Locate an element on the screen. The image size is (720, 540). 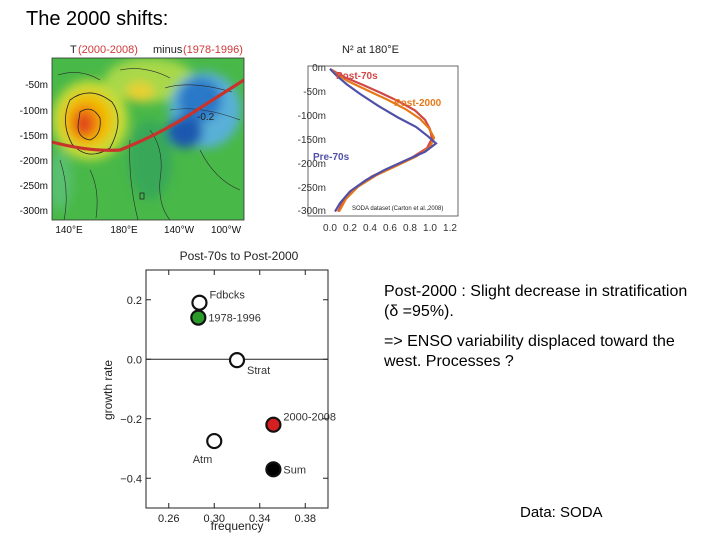
temp-contour-label: -0.2 is located at coordinates (206, 117).